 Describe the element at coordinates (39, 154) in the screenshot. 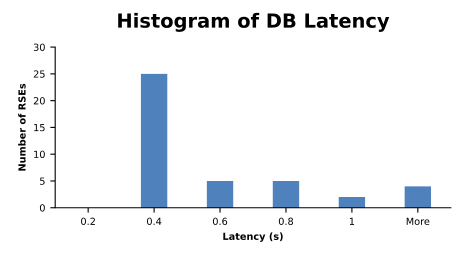

I see `y-tick-label: 10` at that location.